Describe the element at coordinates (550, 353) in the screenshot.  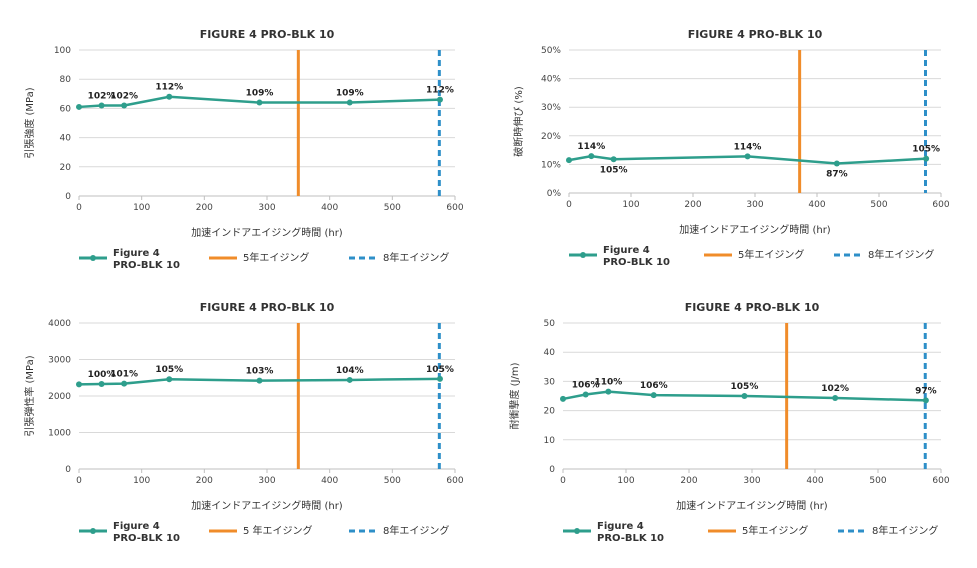
I see `y-tick-label: 40` at that location.